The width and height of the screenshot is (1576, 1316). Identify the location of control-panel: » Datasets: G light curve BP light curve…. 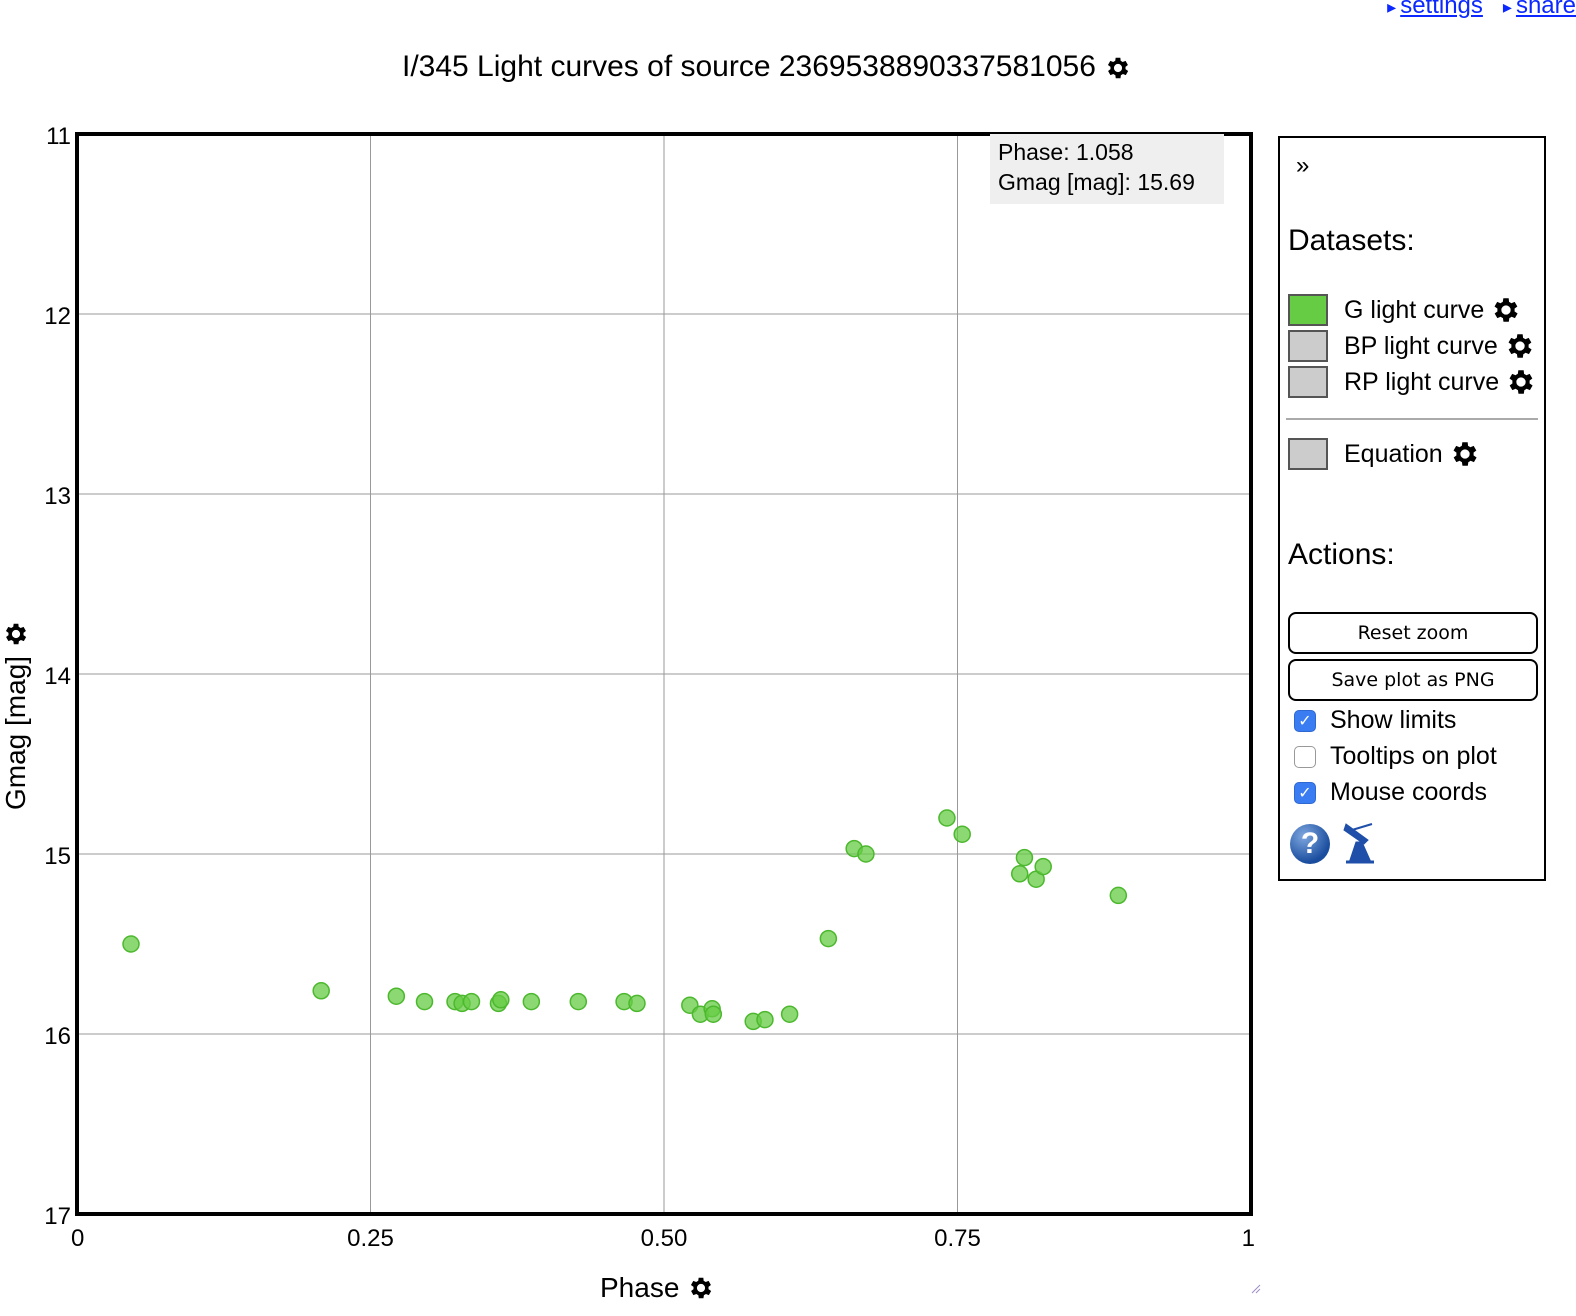
(1412, 508).